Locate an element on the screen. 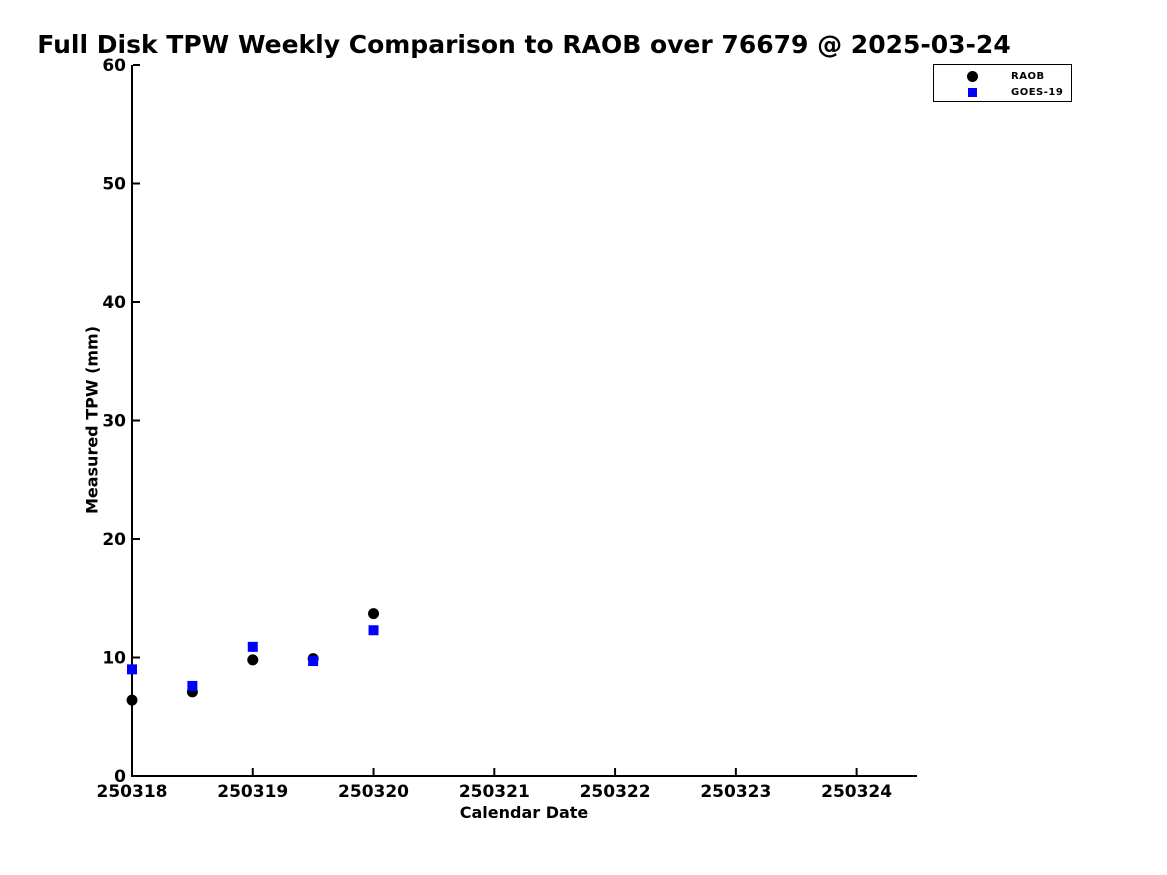  raob-circle-marker-icon is located at coordinates (972, 76).